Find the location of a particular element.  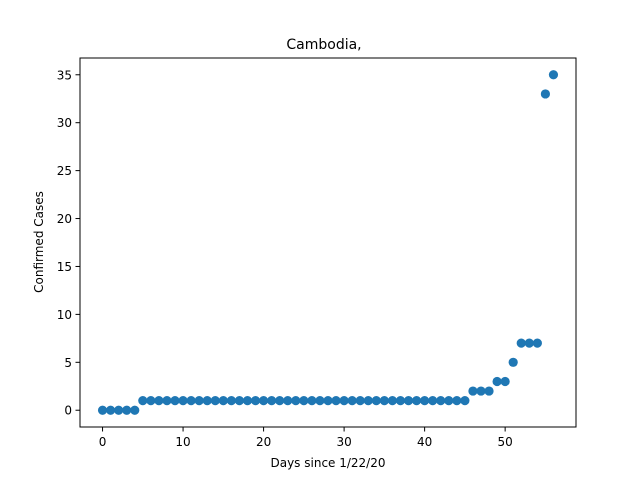

x-tick-label: 20 is located at coordinates (263, 442).